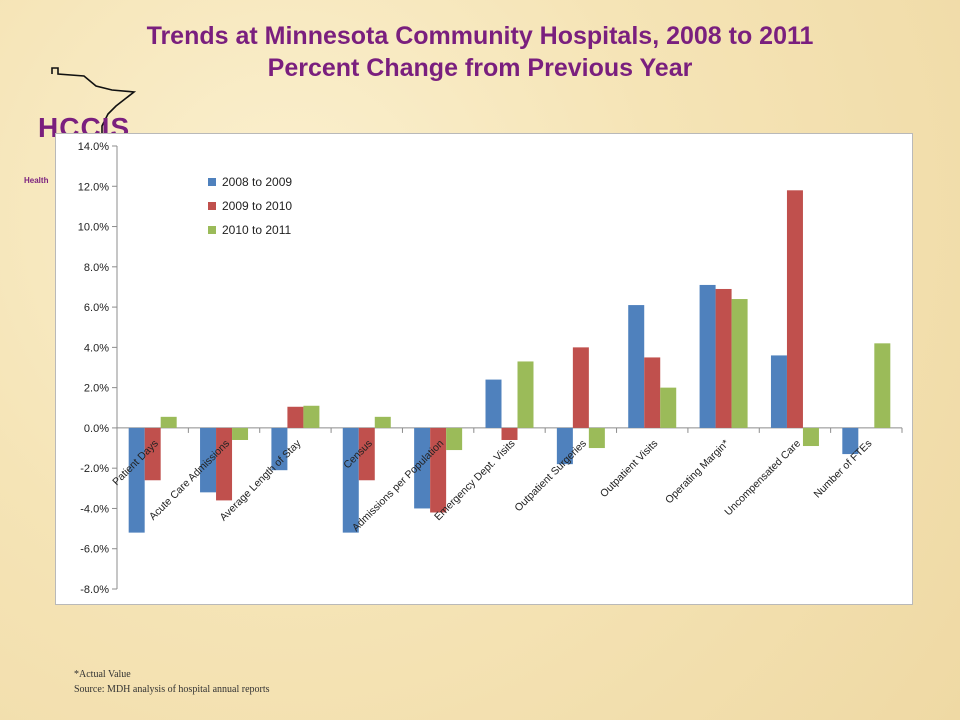 This screenshot has height=720, width=960. I want to click on y-tick-label: -8.0%, so click(94, 590).